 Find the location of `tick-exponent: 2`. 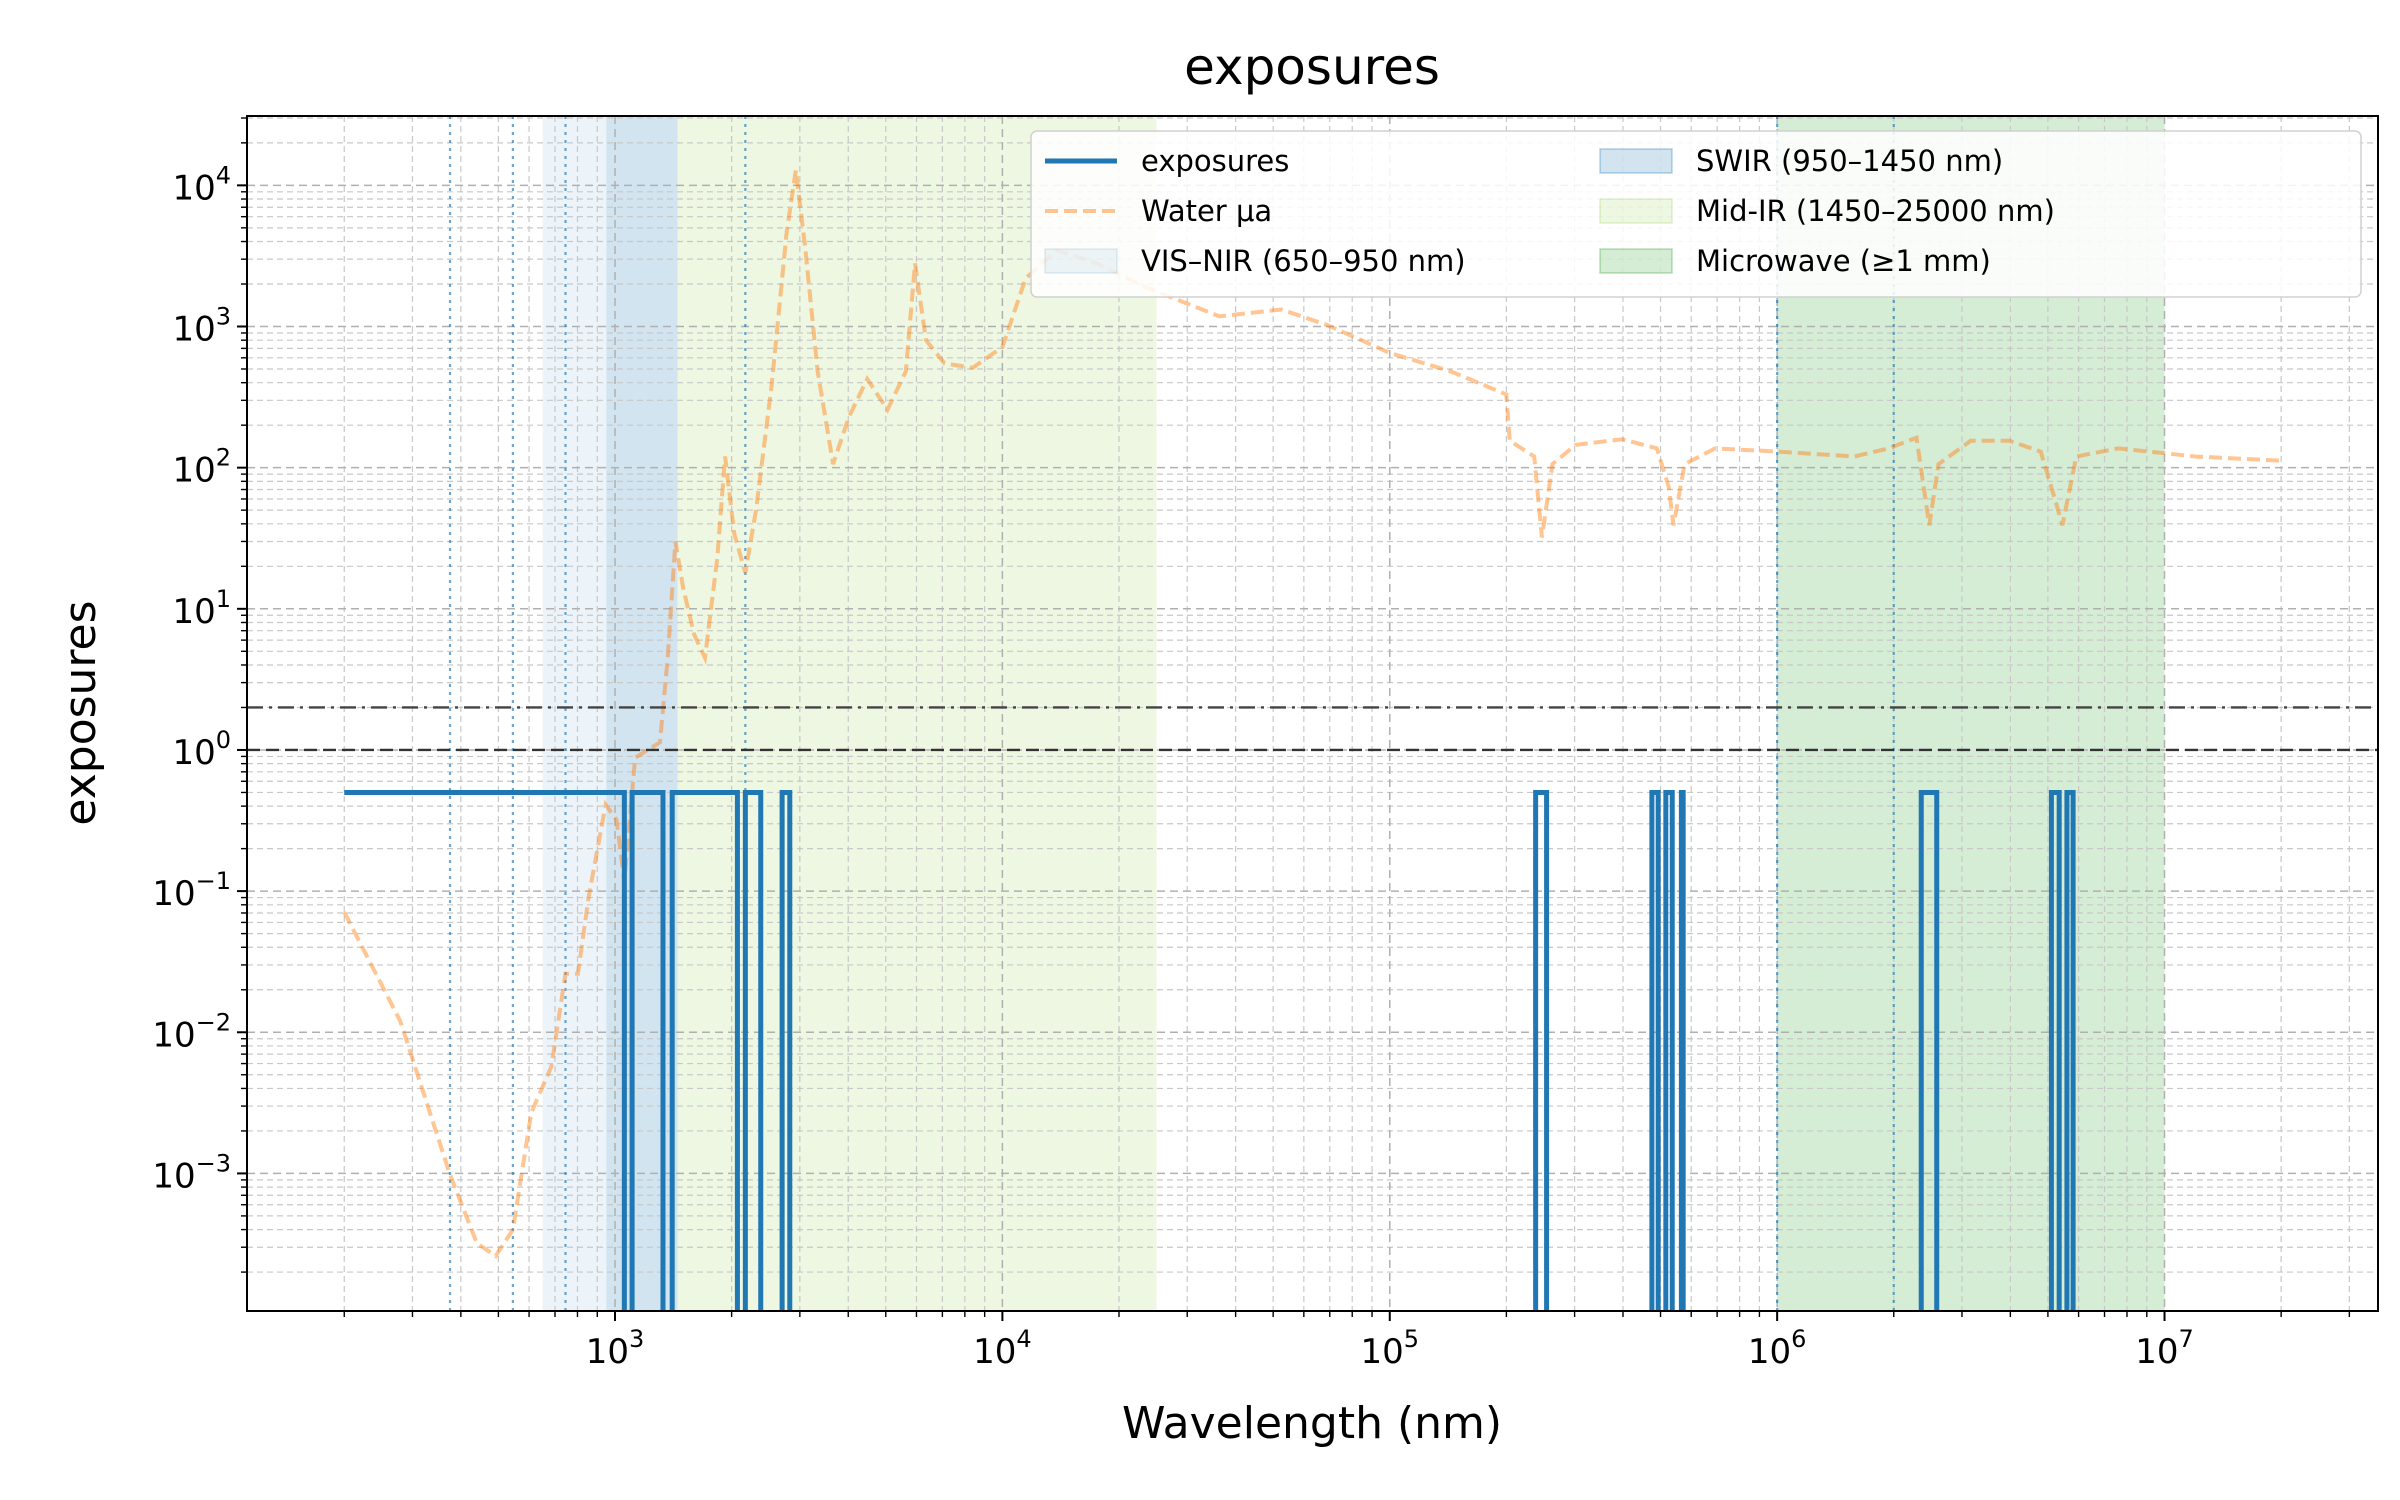

tick-exponent: 2 is located at coordinates (223, 458).